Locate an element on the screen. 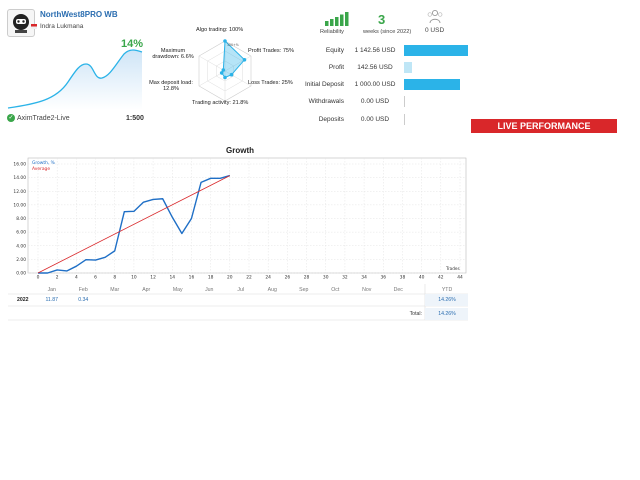 This screenshot has width=640, height=480. x-tick-label: 18 is located at coordinates (211, 278).